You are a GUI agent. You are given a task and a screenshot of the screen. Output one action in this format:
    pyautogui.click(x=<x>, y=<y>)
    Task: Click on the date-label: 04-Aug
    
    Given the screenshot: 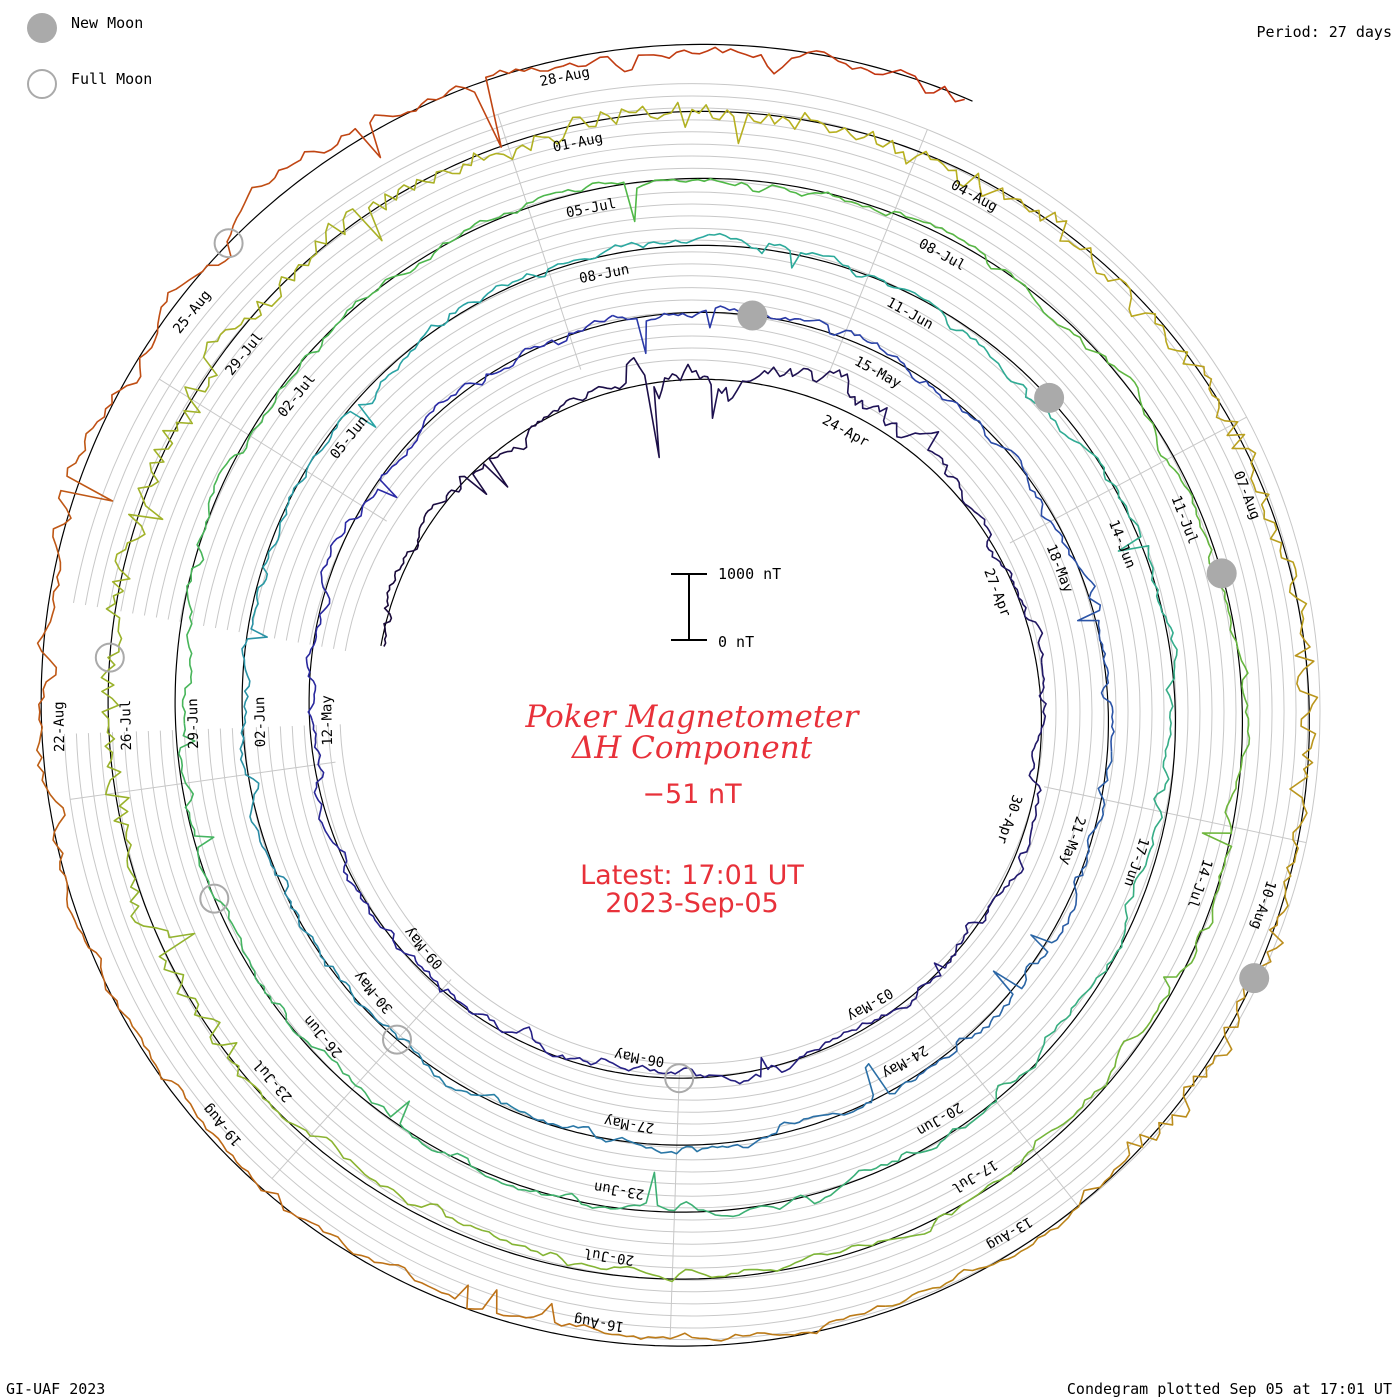 What is the action you would take?
    pyautogui.click(x=974, y=196)
    